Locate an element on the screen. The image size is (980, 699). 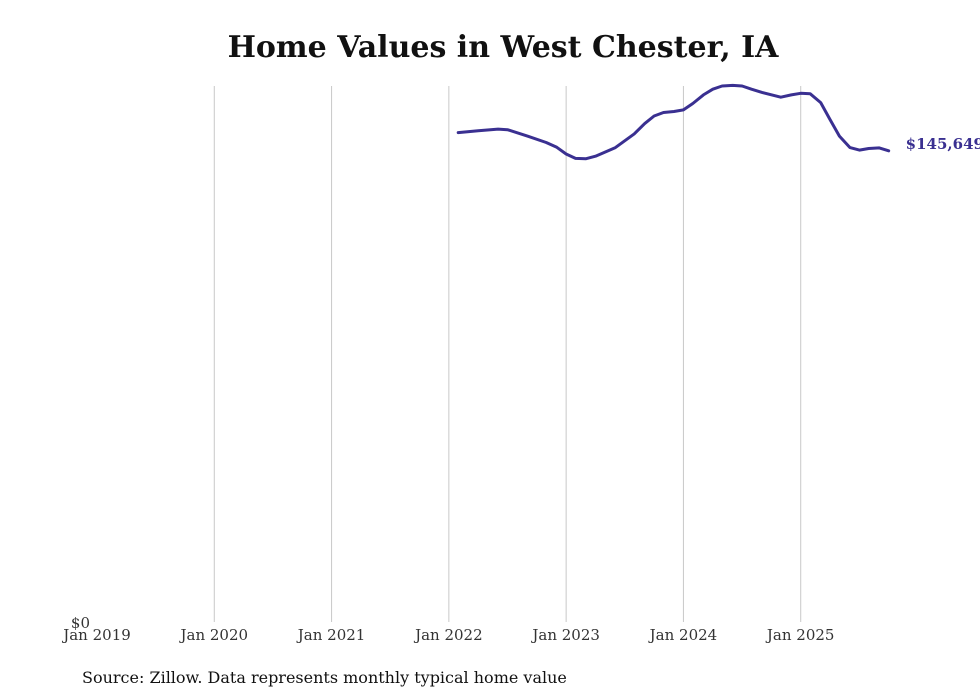
x-tick-label: Jan 2021 is located at coordinates (331, 635).